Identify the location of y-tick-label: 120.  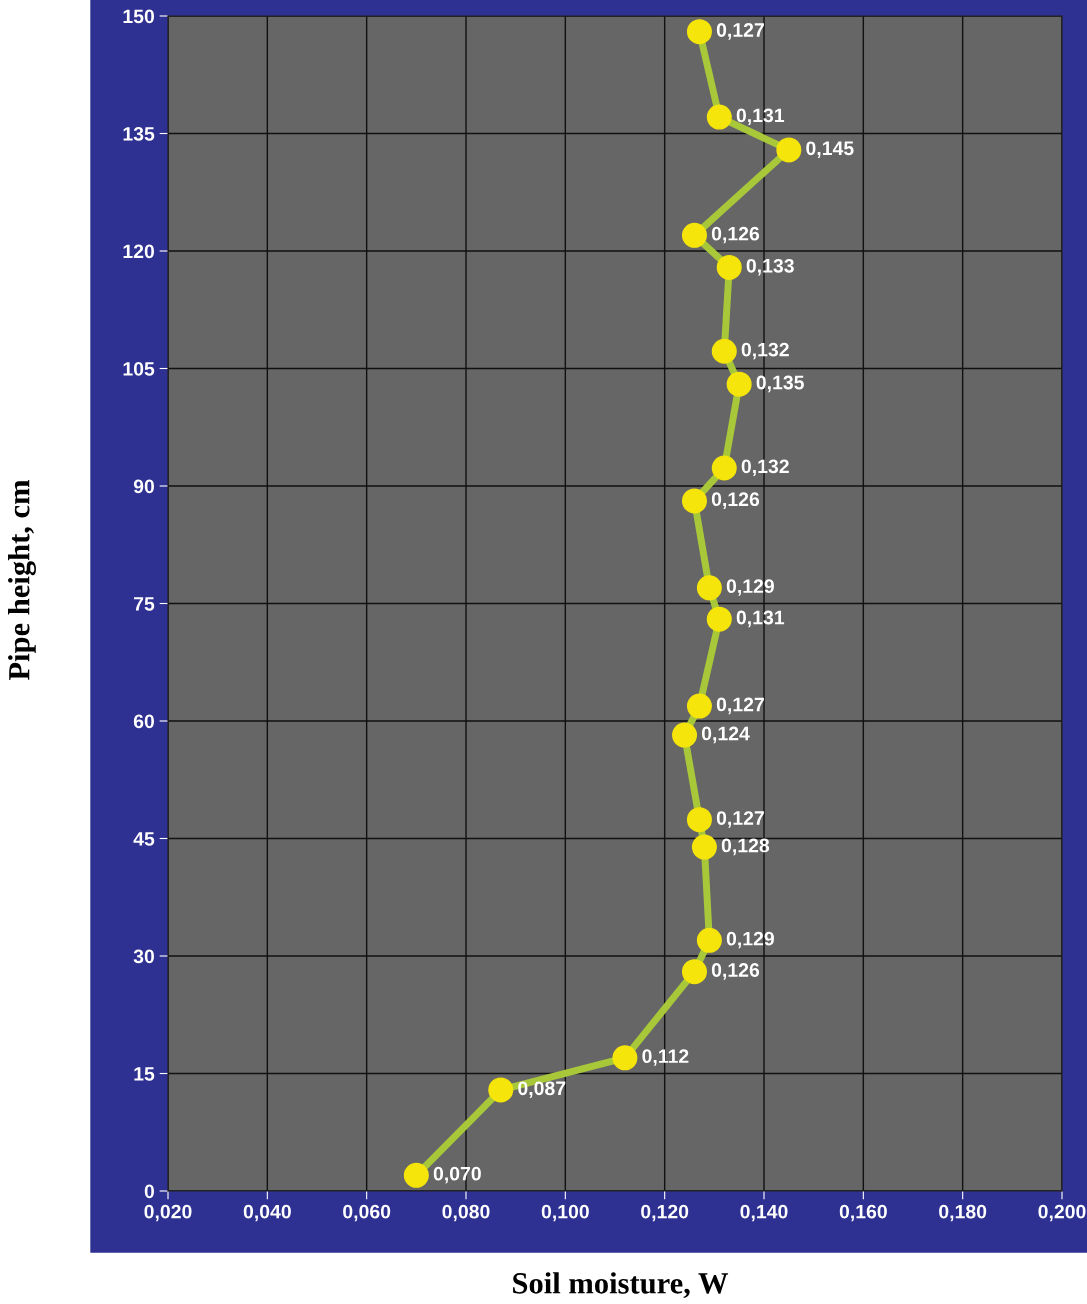
(139, 251).